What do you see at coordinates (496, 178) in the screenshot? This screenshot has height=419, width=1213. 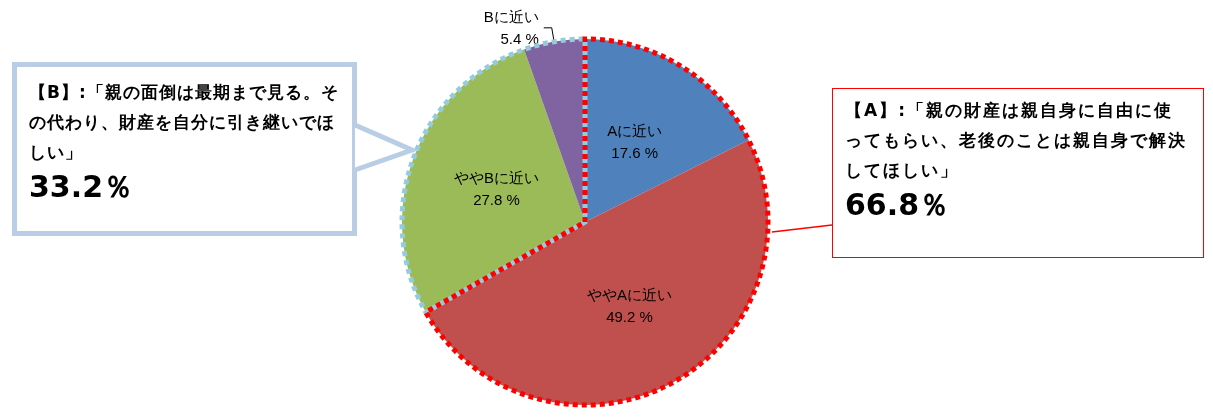 I see `slice-label: ややBに近い` at bounding box center [496, 178].